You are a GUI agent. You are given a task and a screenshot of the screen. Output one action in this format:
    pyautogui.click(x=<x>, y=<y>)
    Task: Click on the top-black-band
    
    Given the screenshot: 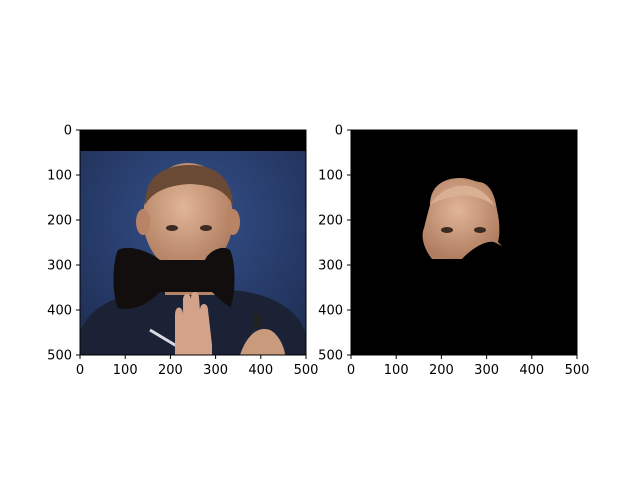 What is the action you would take?
    pyautogui.click(x=193, y=140)
    